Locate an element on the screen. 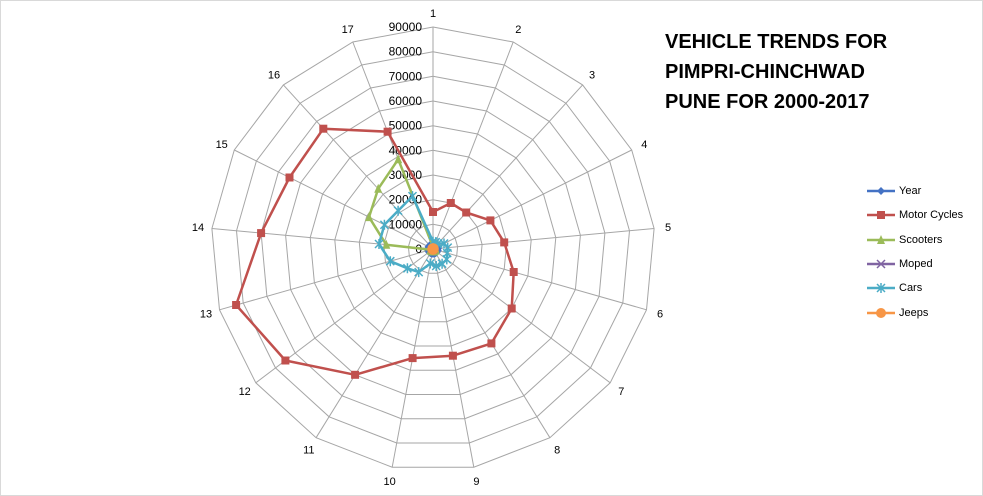  category-label-11: 11 is located at coordinates (308, 451).